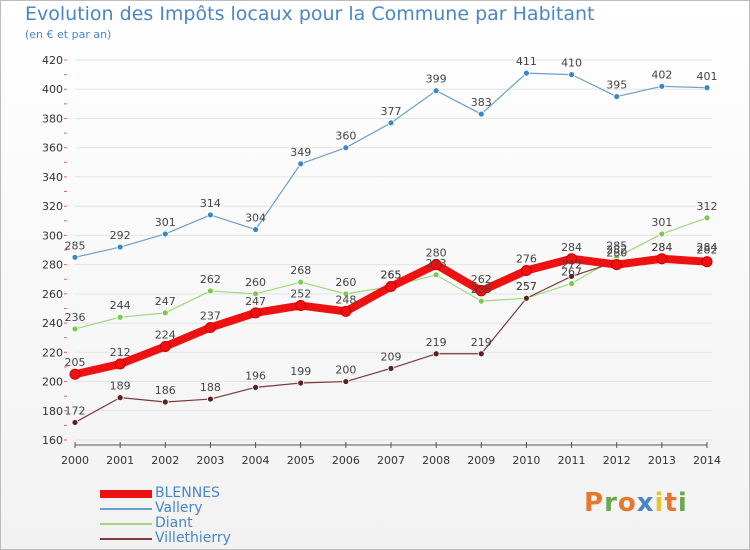  What do you see at coordinates (662, 259) in the screenshot?
I see `data-point-blennes-2013` at bounding box center [662, 259].